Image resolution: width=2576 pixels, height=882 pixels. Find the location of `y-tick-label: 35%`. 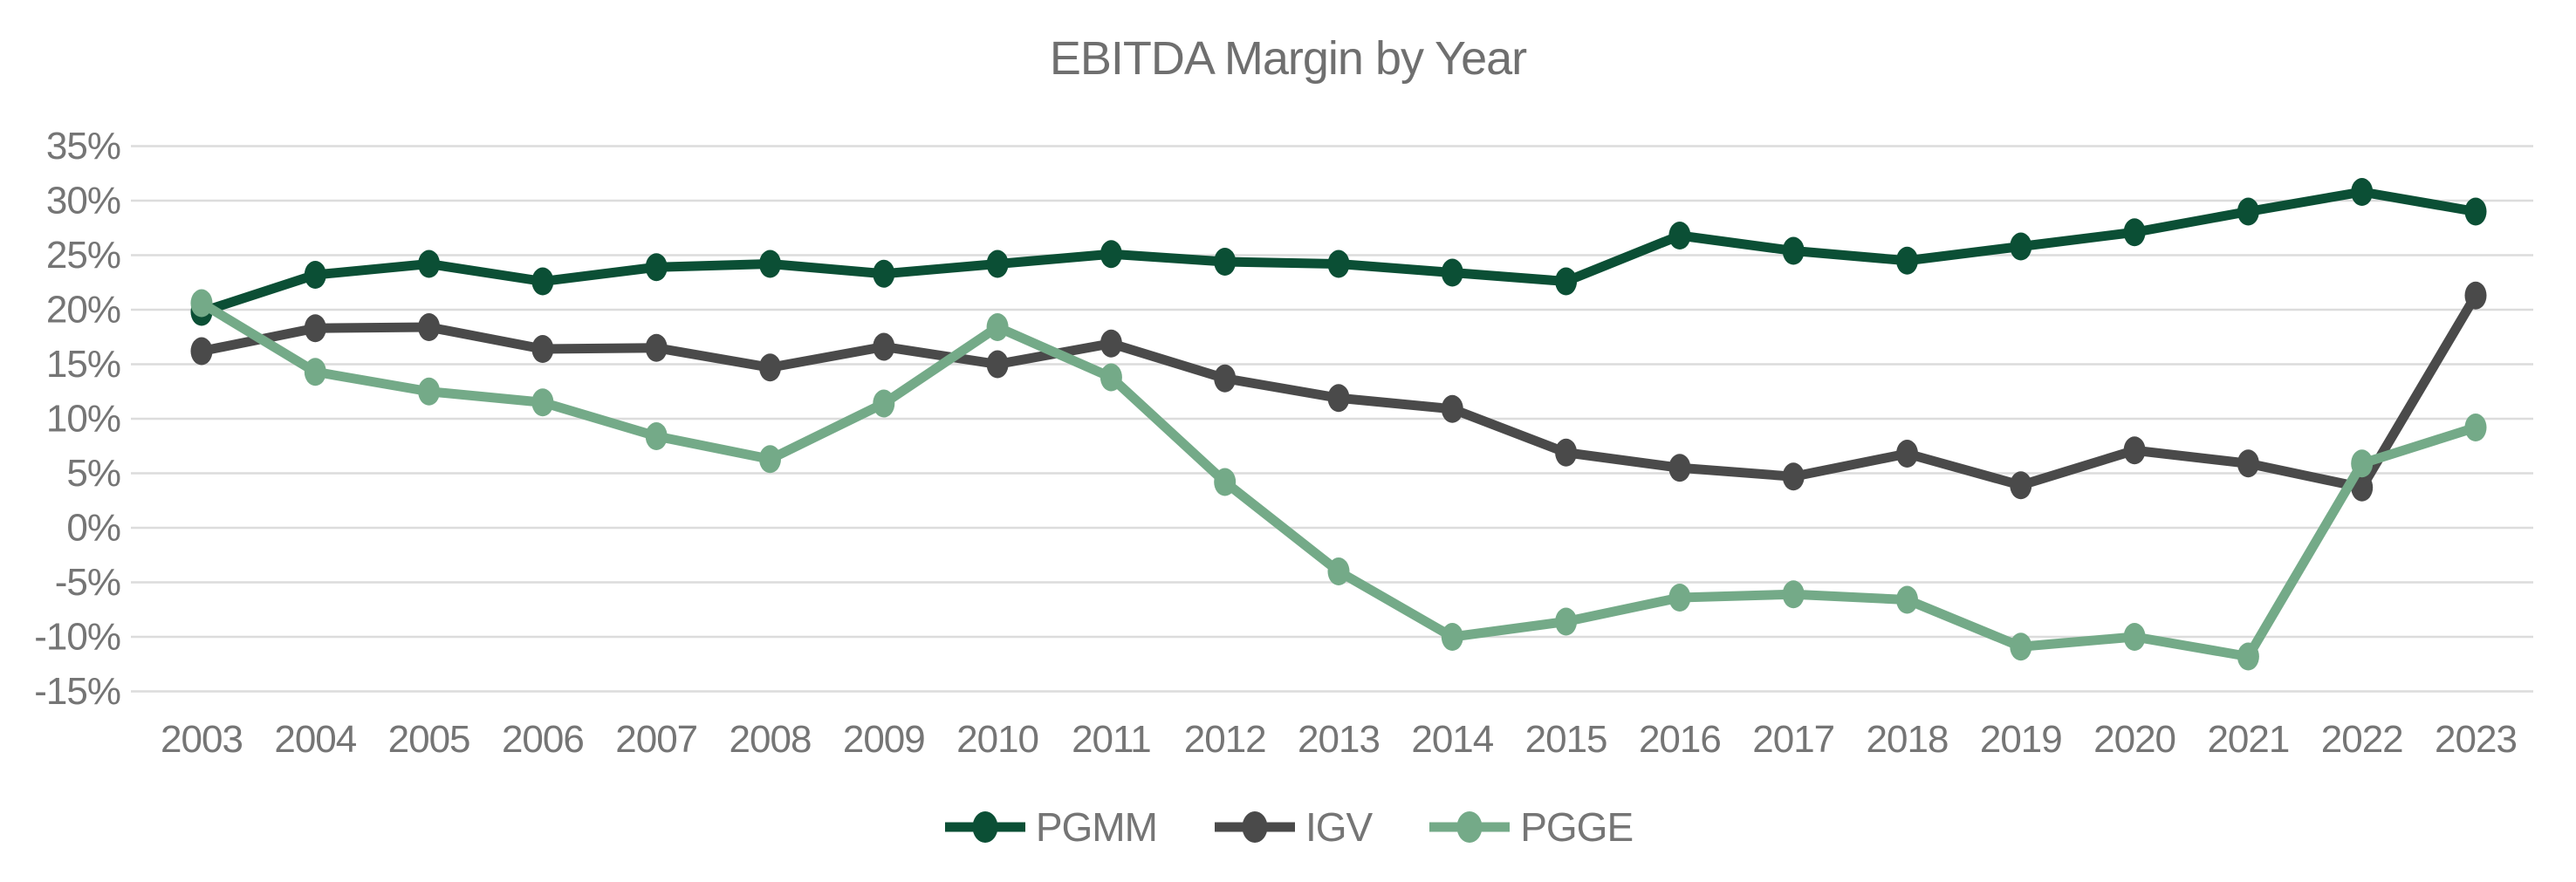

y-tick-label: 35% is located at coordinates (83, 147).